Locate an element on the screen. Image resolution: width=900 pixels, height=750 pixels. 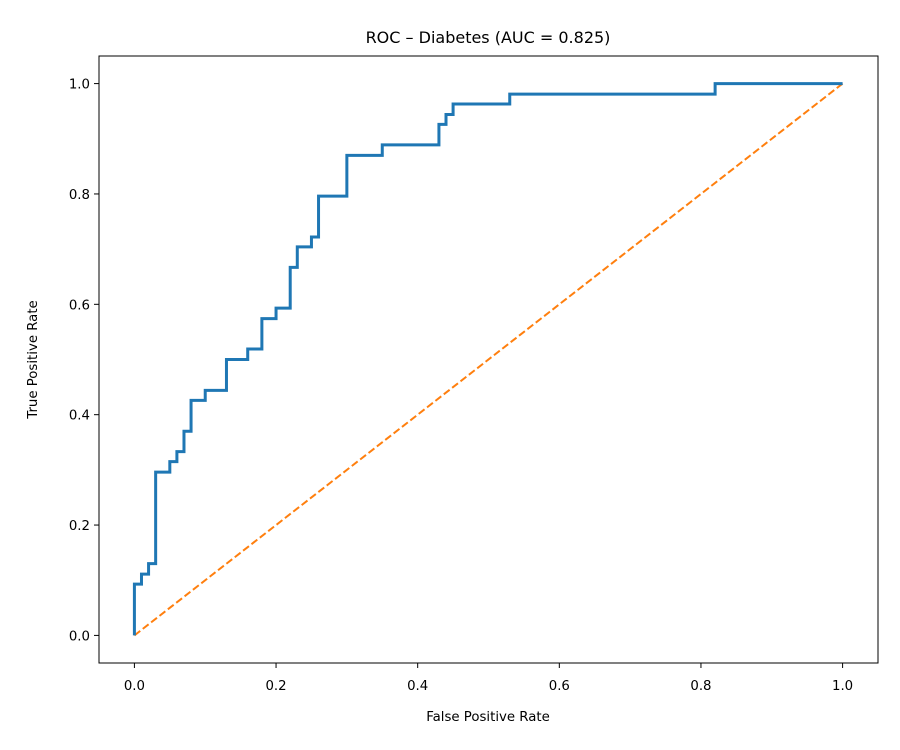
x-tick-label: 0.6 is located at coordinates (559, 686).